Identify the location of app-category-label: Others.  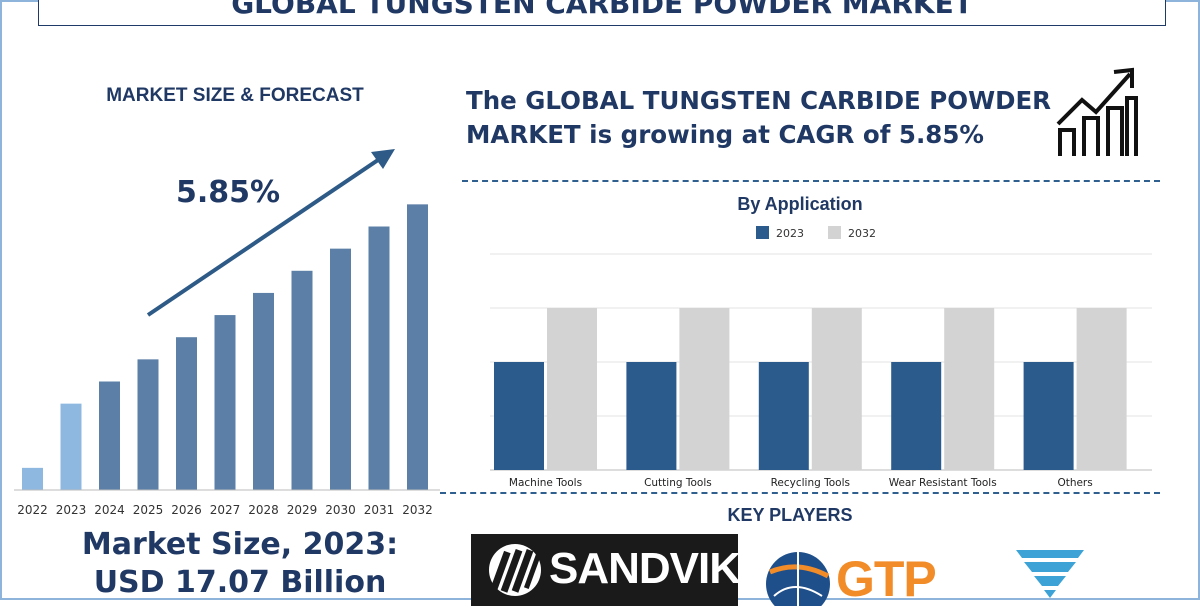
(1074, 483).